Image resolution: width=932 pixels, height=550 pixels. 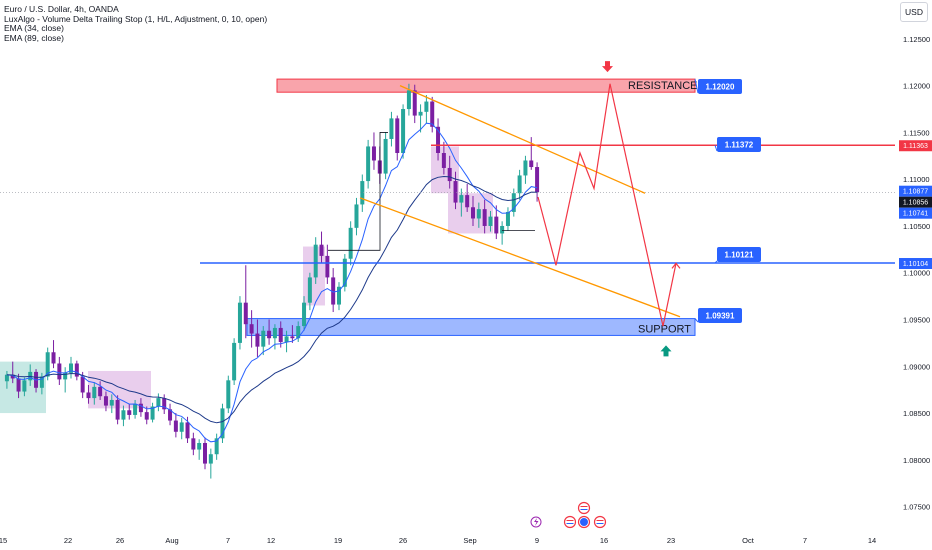 I want to click on currency-button: USD, so click(x=914, y=12).